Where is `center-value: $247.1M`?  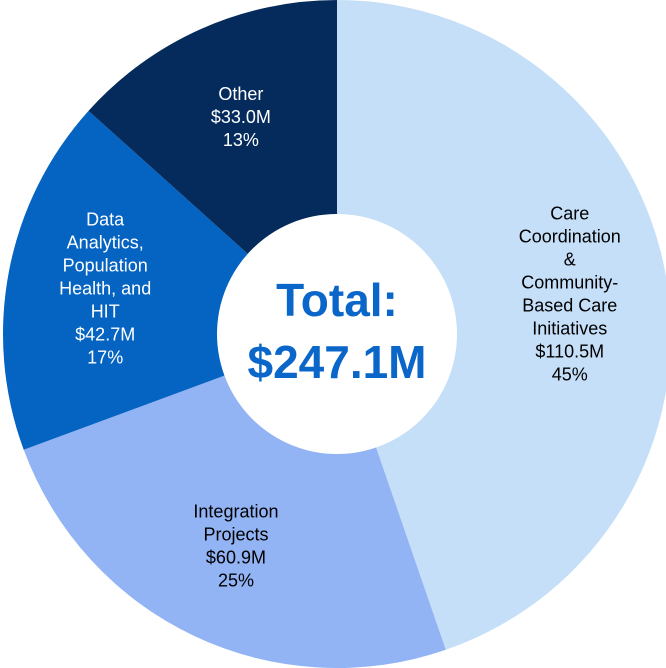 center-value: $247.1M is located at coordinates (336, 362).